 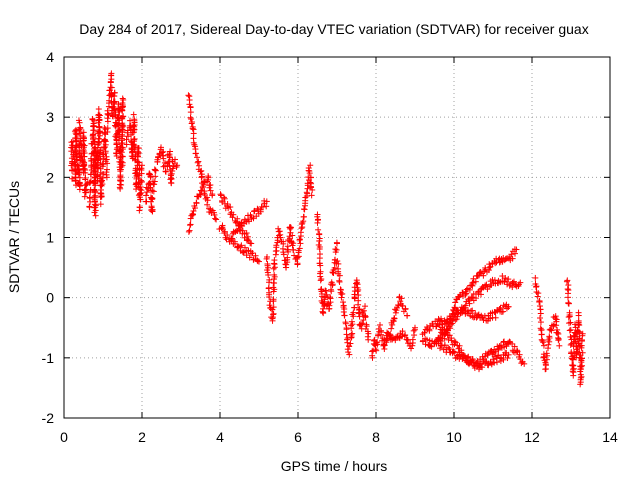 What do you see at coordinates (48, 418) in the screenshot?
I see `y-tick-label: -2` at bounding box center [48, 418].